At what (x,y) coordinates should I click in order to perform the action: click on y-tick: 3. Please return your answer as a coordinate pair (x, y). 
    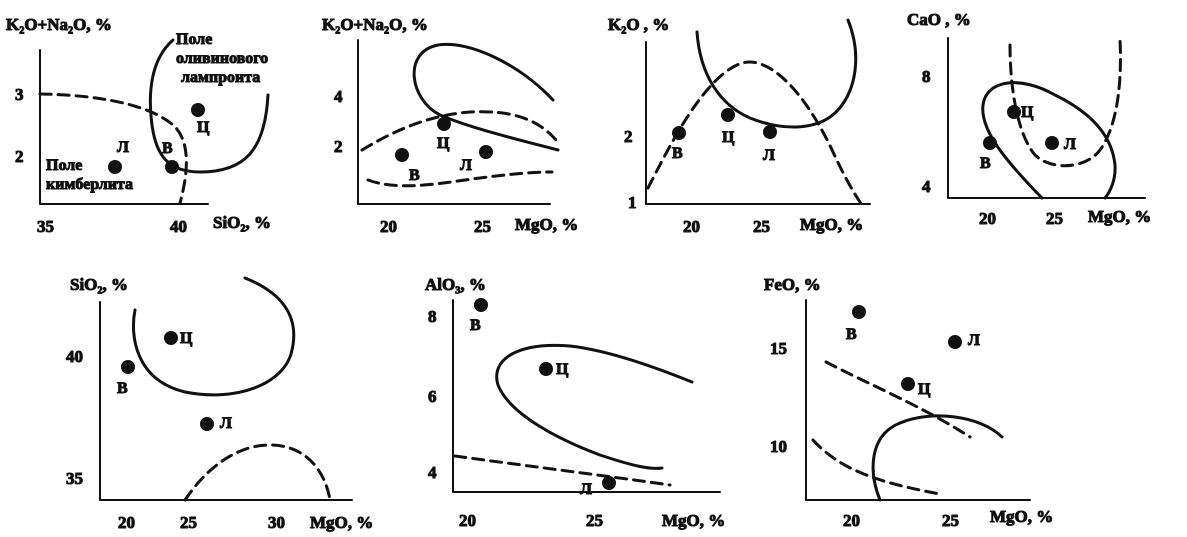
    Looking at the image, I should click on (19, 94).